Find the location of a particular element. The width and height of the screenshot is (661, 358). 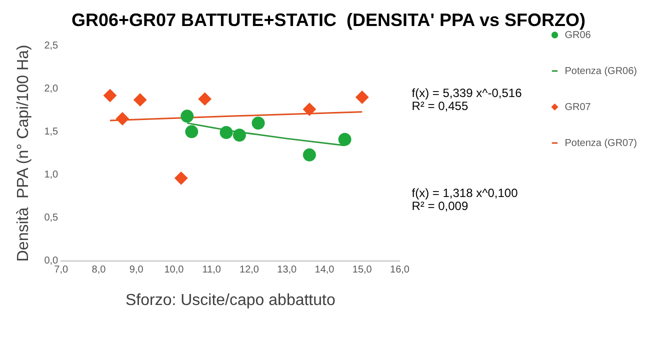

x-tick-label: 16,0 is located at coordinates (400, 270).